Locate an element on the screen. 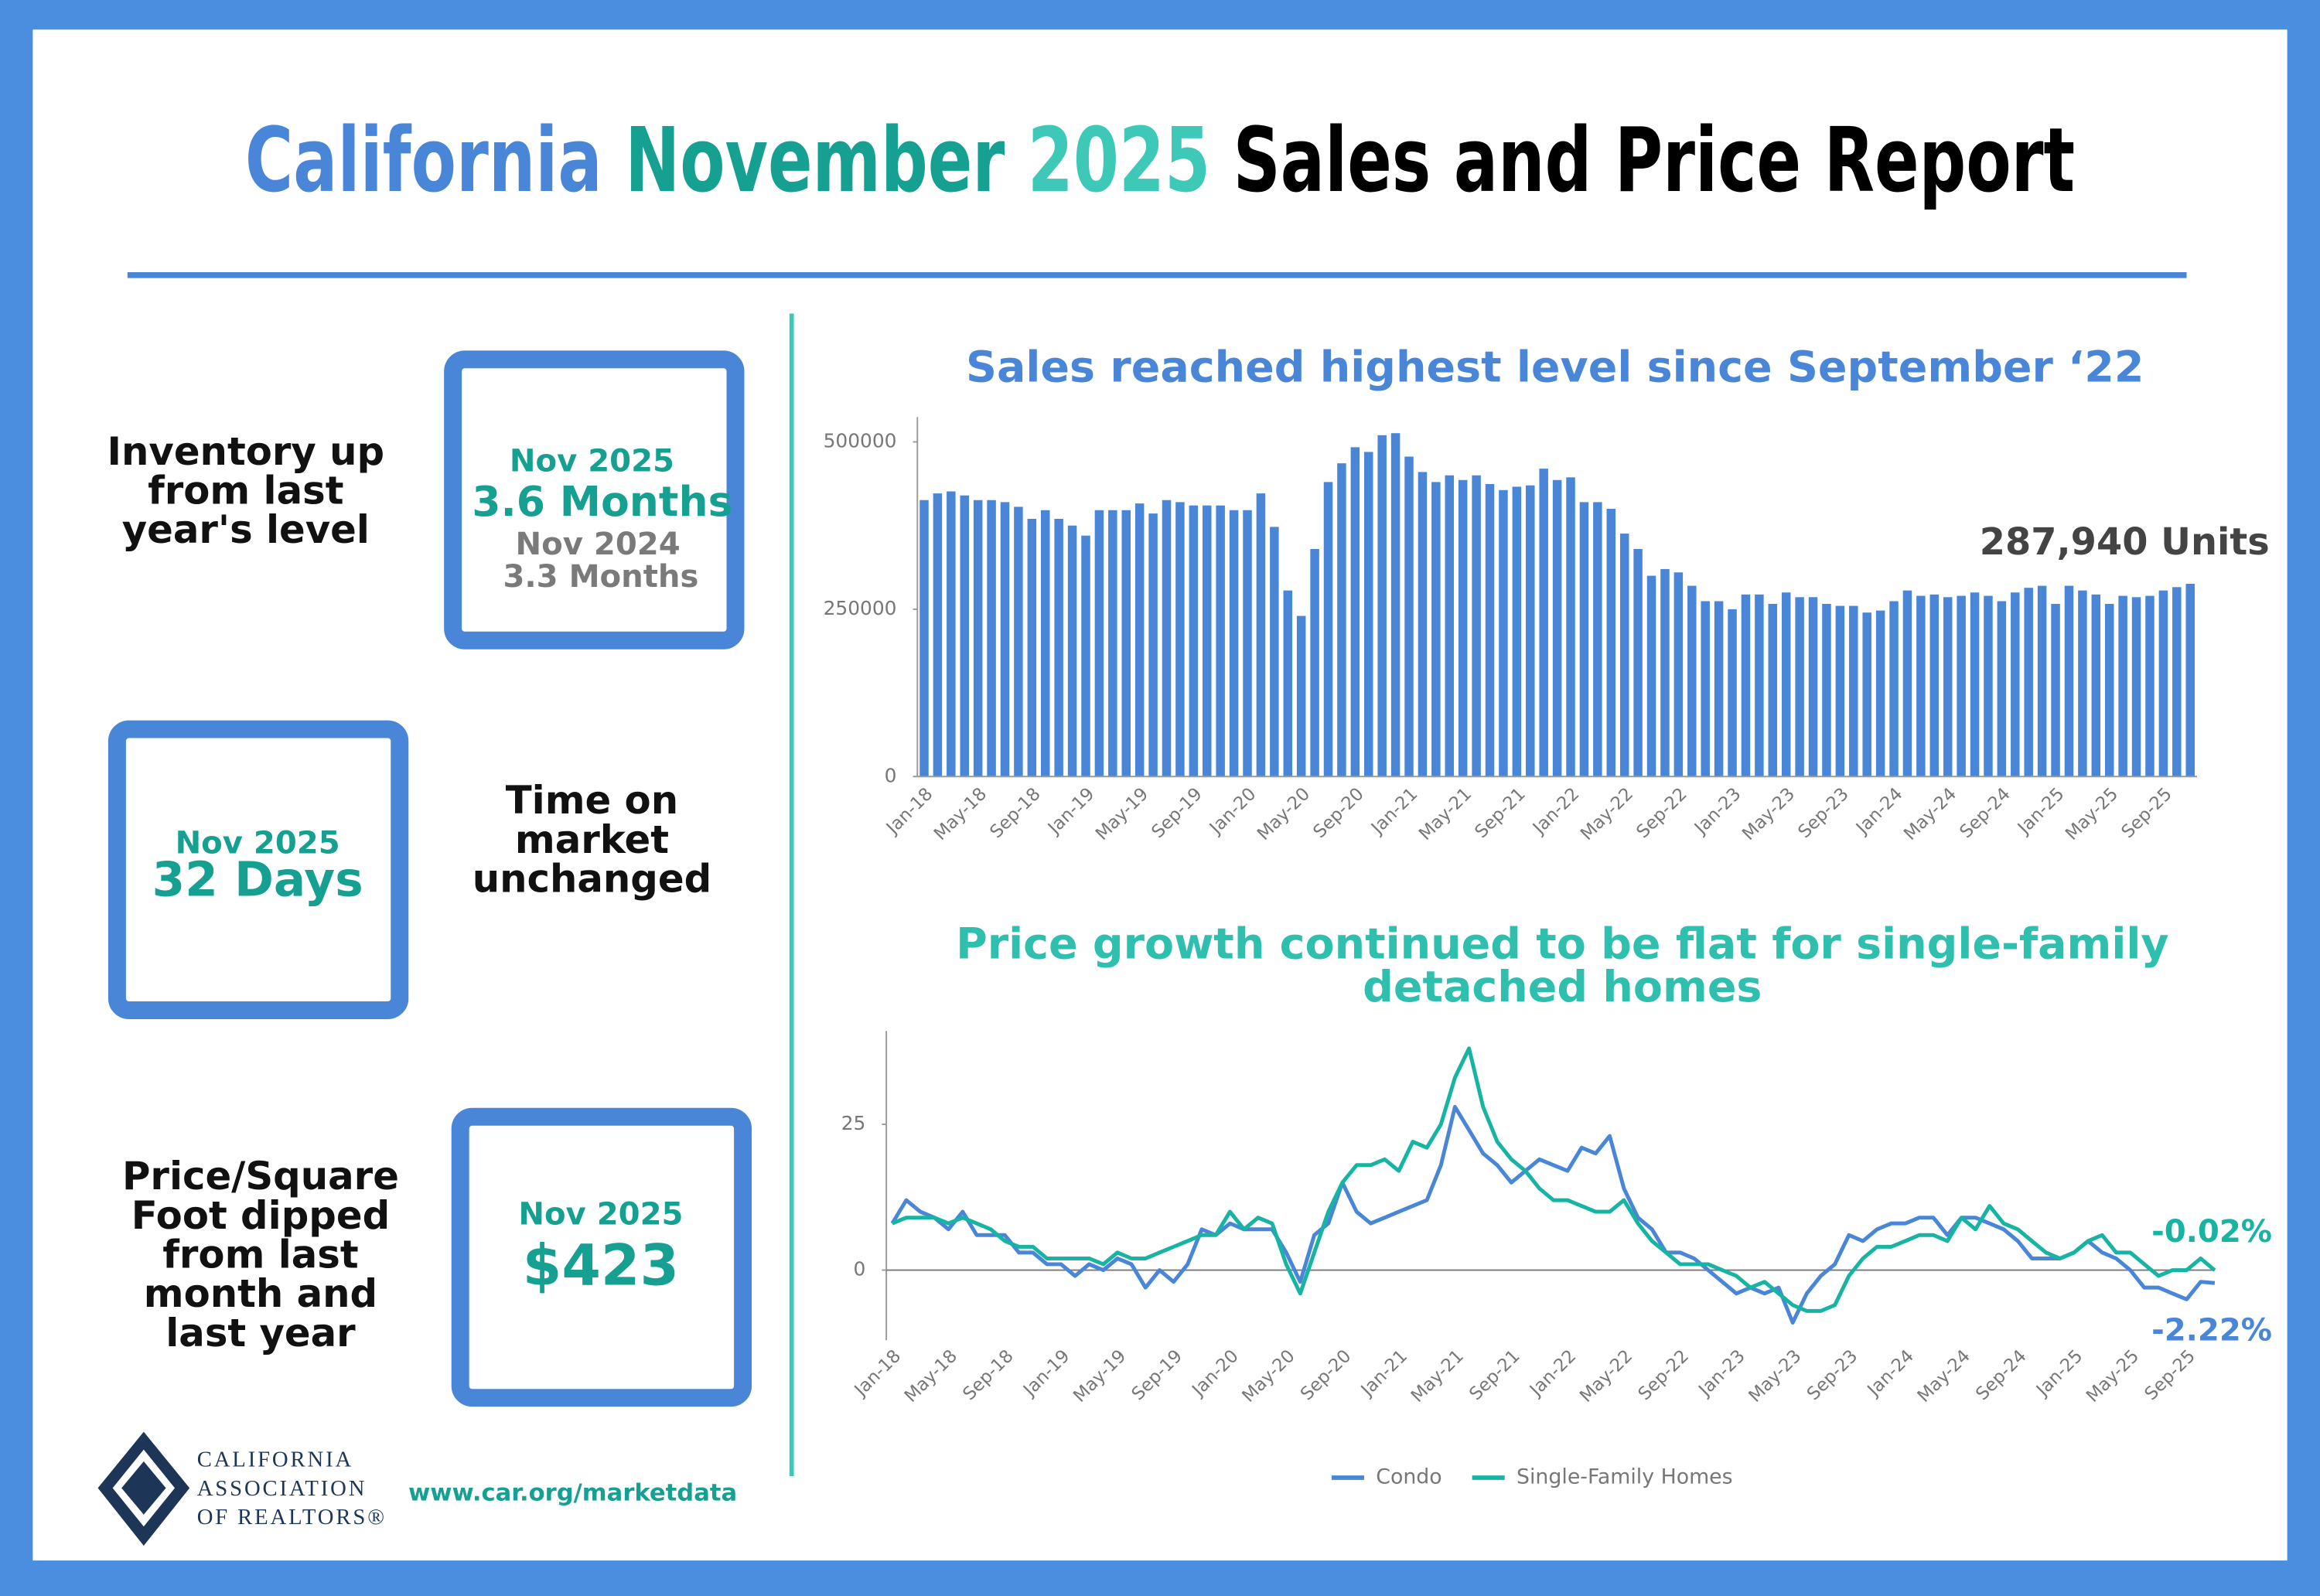 The width and height of the screenshot is (2320, 1596). stat-value: 3.3 Months is located at coordinates (600, 577).